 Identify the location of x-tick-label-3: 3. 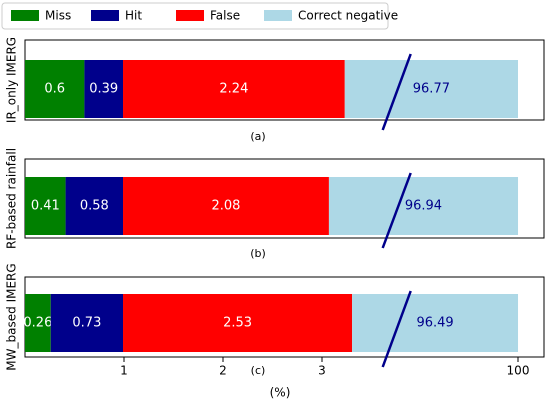
(322, 371).